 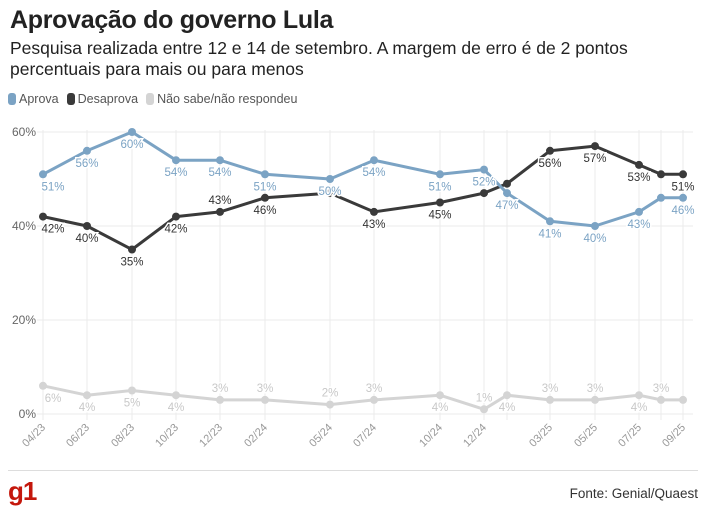 I want to click on data-label: 51%, so click(x=682, y=187).